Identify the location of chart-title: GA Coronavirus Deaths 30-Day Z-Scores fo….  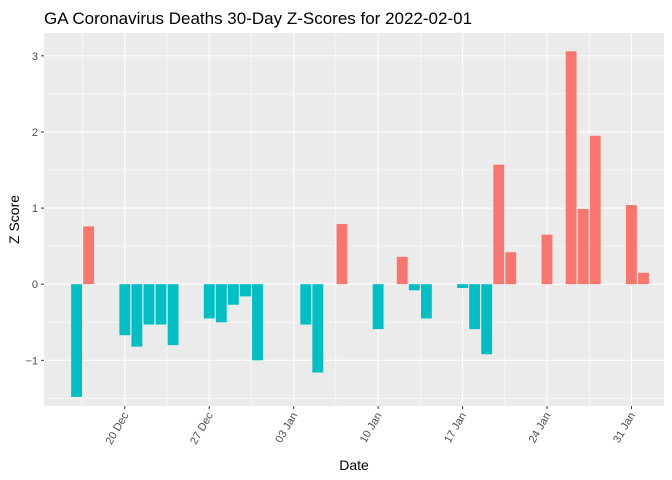
(258, 18).